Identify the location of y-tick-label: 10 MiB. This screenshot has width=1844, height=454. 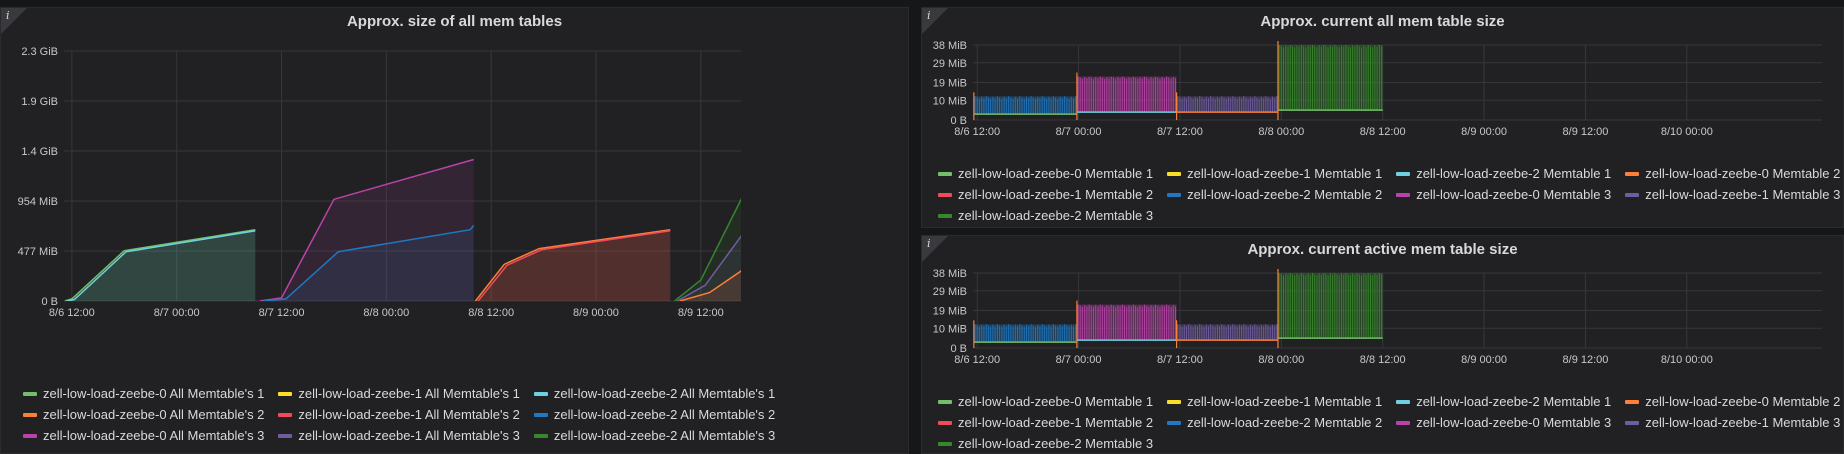
(950, 329).